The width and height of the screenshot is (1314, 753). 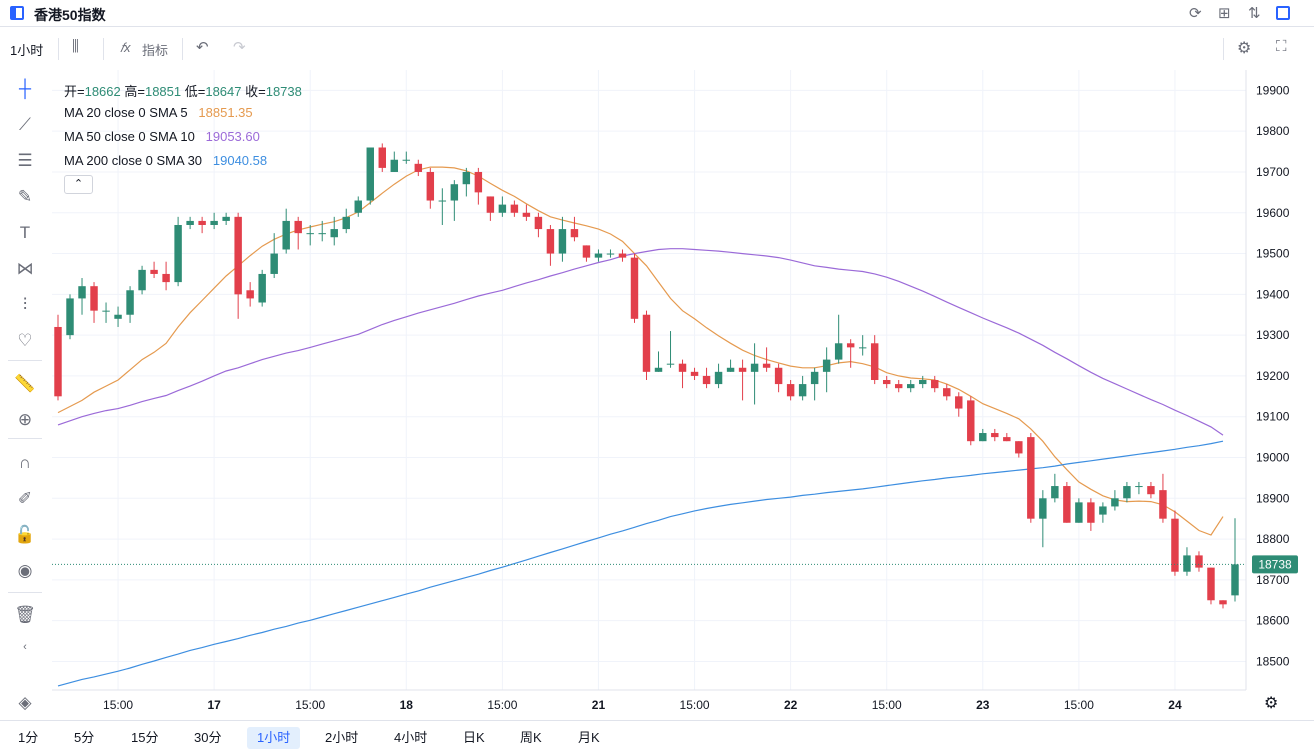 What do you see at coordinates (25, 647) in the screenshot?
I see `collapse-sidebar-icon: ‹` at bounding box center [25, 647].